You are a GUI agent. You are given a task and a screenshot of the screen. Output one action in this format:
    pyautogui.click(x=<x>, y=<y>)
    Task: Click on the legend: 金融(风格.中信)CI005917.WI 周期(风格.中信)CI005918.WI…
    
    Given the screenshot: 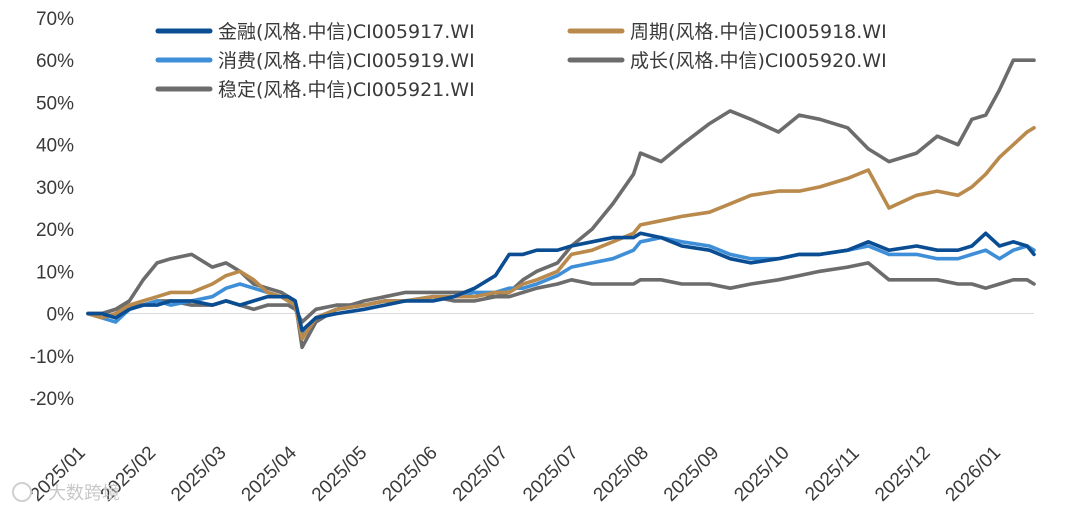 What is the action you would take?
    pyautogui.click(x=521, y=61)
    